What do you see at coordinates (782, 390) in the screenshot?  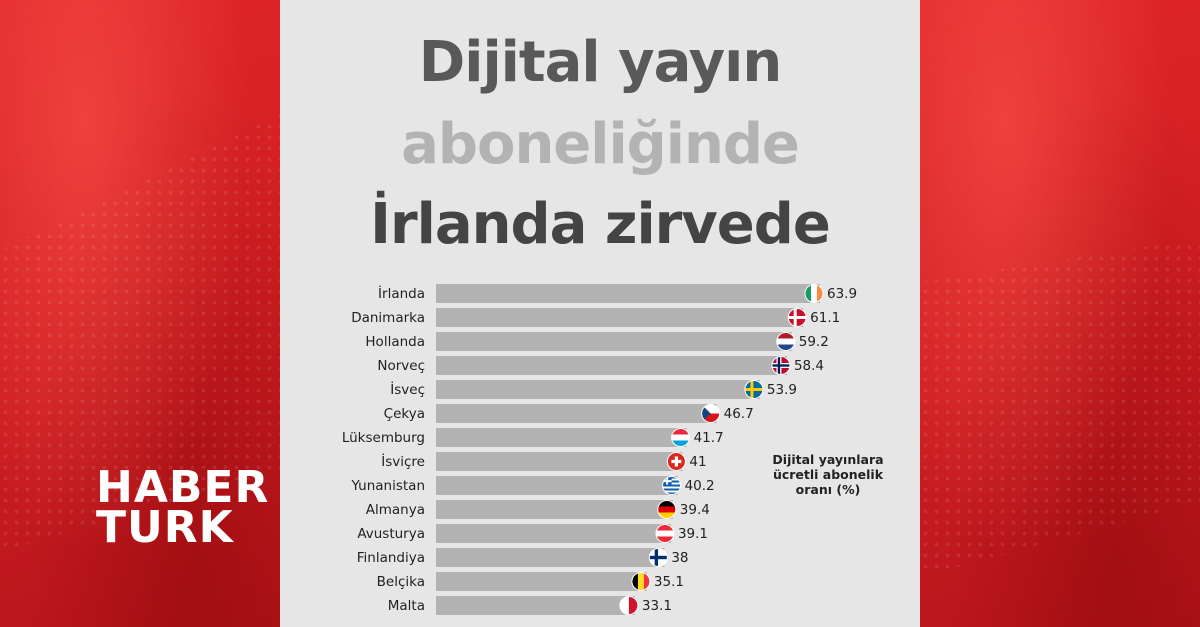 I see `value-label: 53.9` at bounding box center [782, 390].